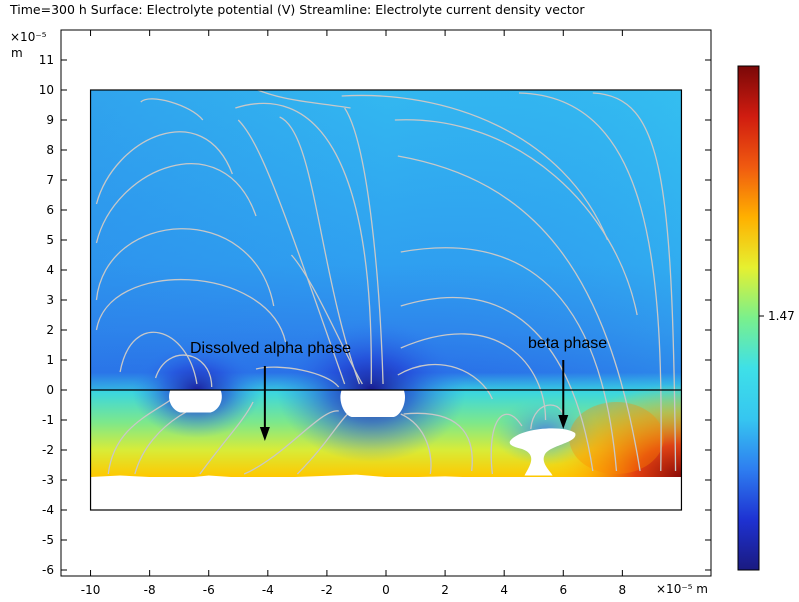 The width and height of the screenshot is (799, 602). I want to click on x-tick-label: -2, so click(327, 590).